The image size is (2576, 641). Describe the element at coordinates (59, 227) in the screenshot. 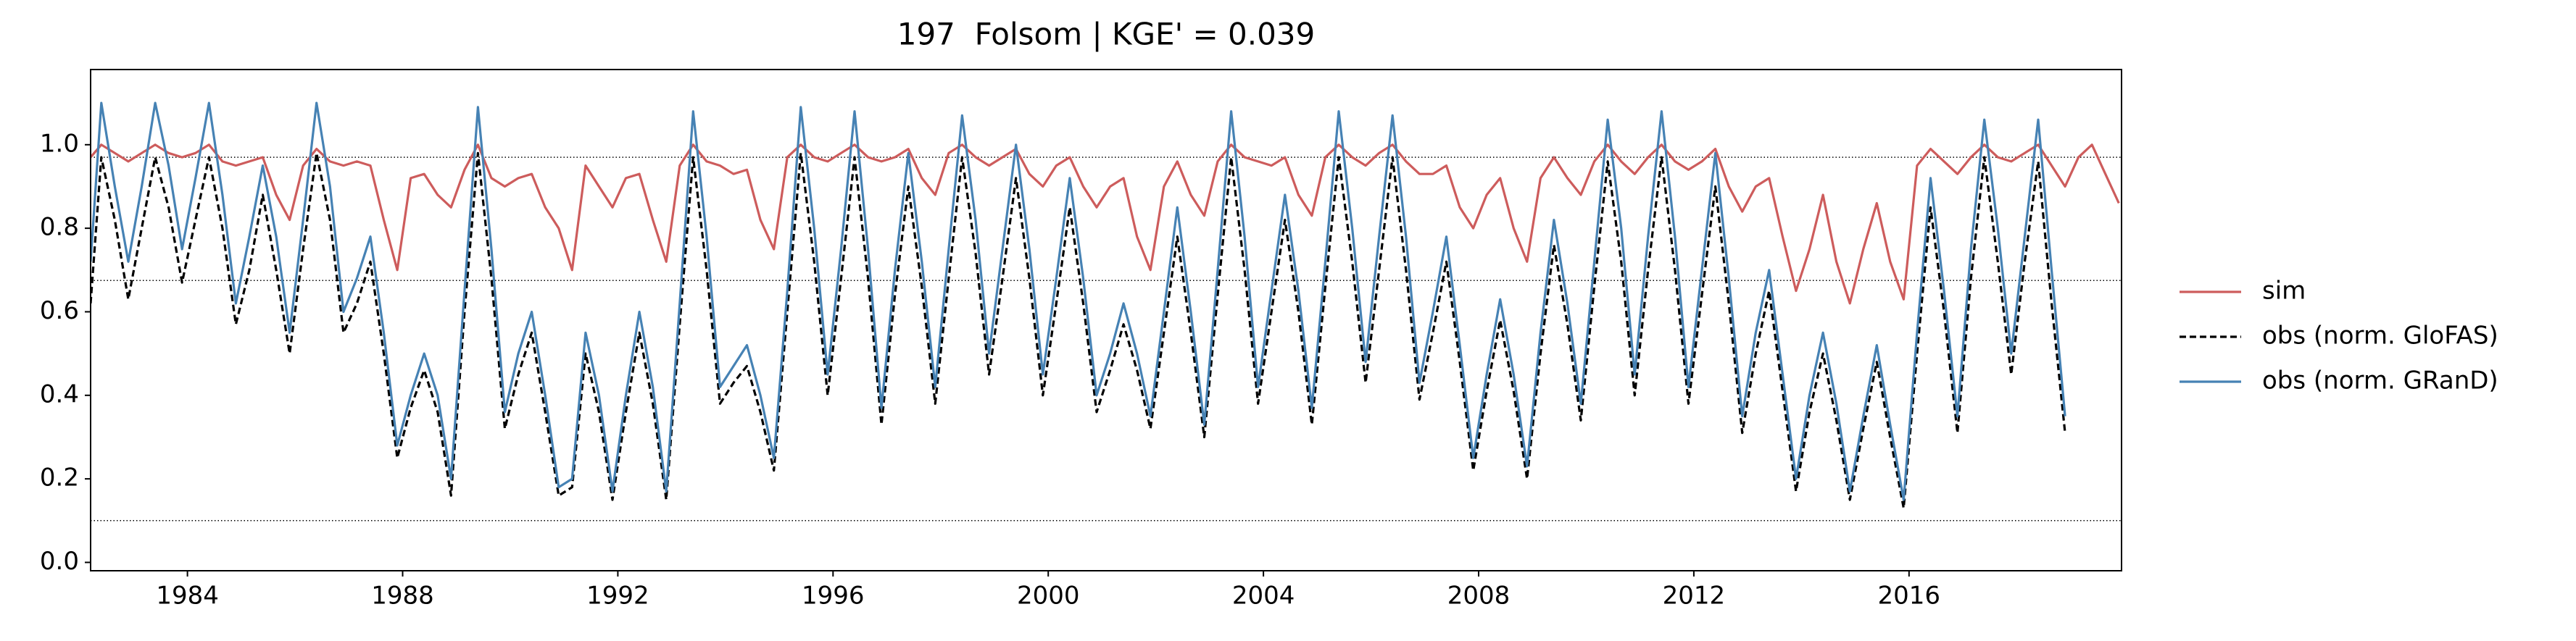

I see `y-tick-label: 0.8` at that location.